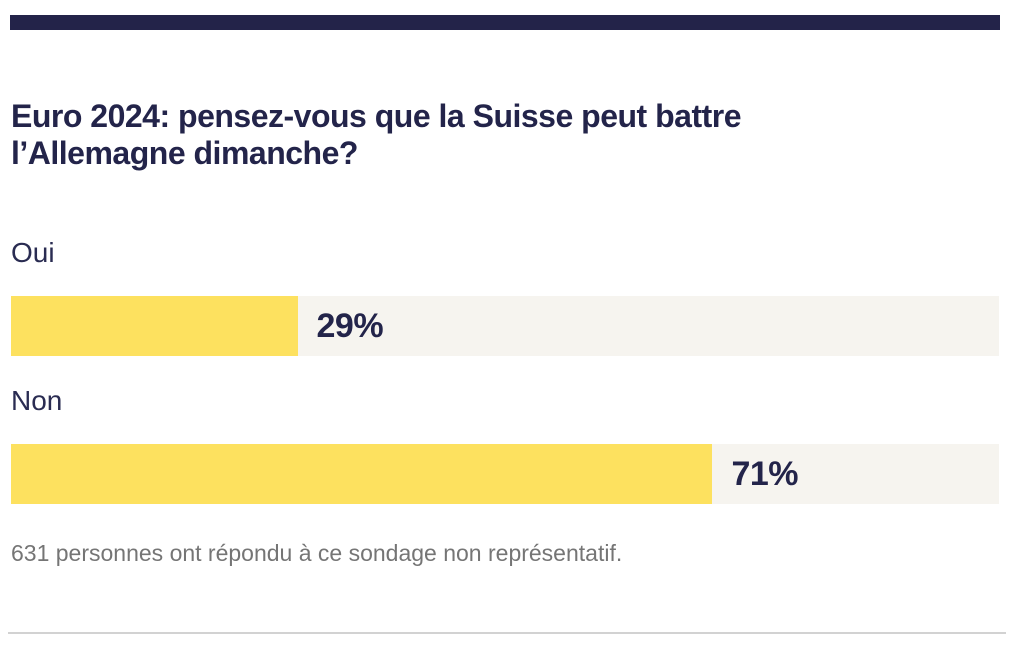 The height and width of the screenshot is (648, 1014). Describe the element at coordinates (184, 153) in the screenshot. I see `poll-title-line2: l’Allemagne dimanche?` at that location.